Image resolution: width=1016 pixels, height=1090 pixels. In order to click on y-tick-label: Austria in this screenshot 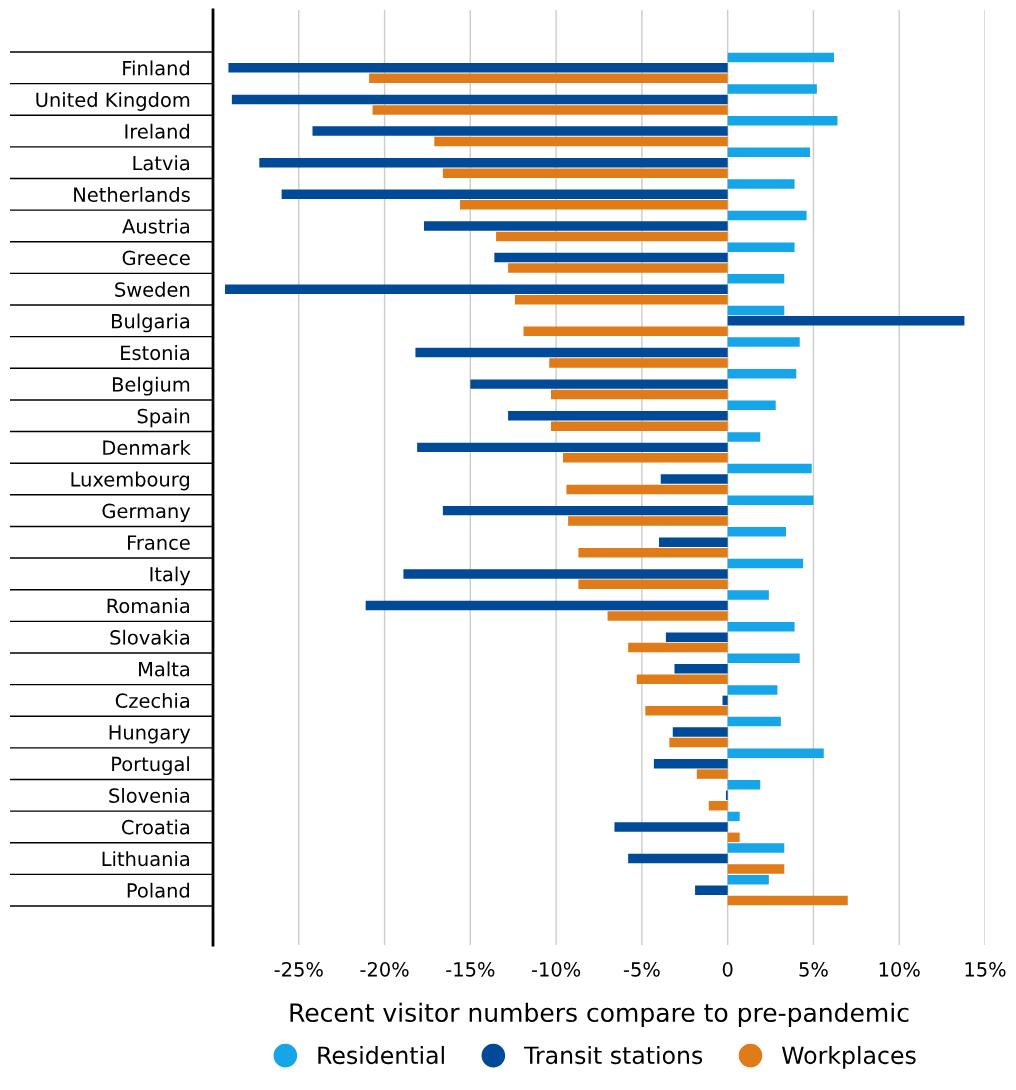, I will do `click(156, 226)`.